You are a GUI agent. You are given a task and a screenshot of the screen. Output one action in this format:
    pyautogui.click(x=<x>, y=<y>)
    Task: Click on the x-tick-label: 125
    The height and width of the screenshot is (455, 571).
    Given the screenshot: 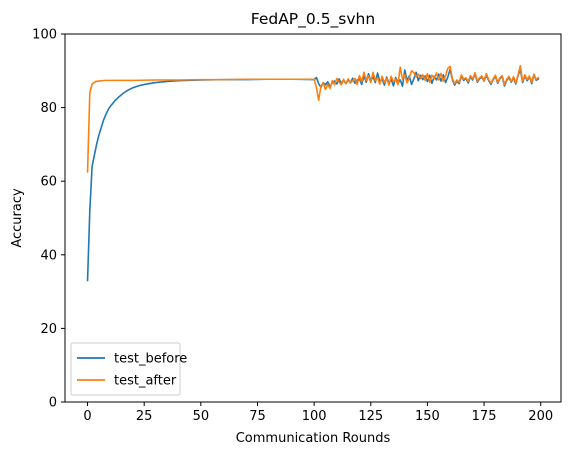 What is the action you would take?
    pyautogui.click(x=370, y=416)
    